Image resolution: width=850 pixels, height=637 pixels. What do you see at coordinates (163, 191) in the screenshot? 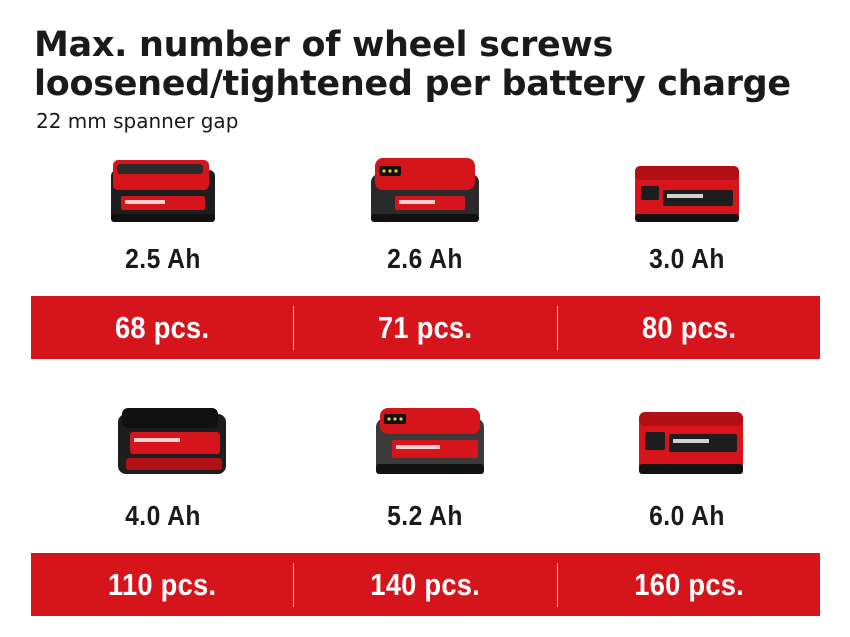
I see `battery-2-5ah-icon` at bounding box center [163, 191].